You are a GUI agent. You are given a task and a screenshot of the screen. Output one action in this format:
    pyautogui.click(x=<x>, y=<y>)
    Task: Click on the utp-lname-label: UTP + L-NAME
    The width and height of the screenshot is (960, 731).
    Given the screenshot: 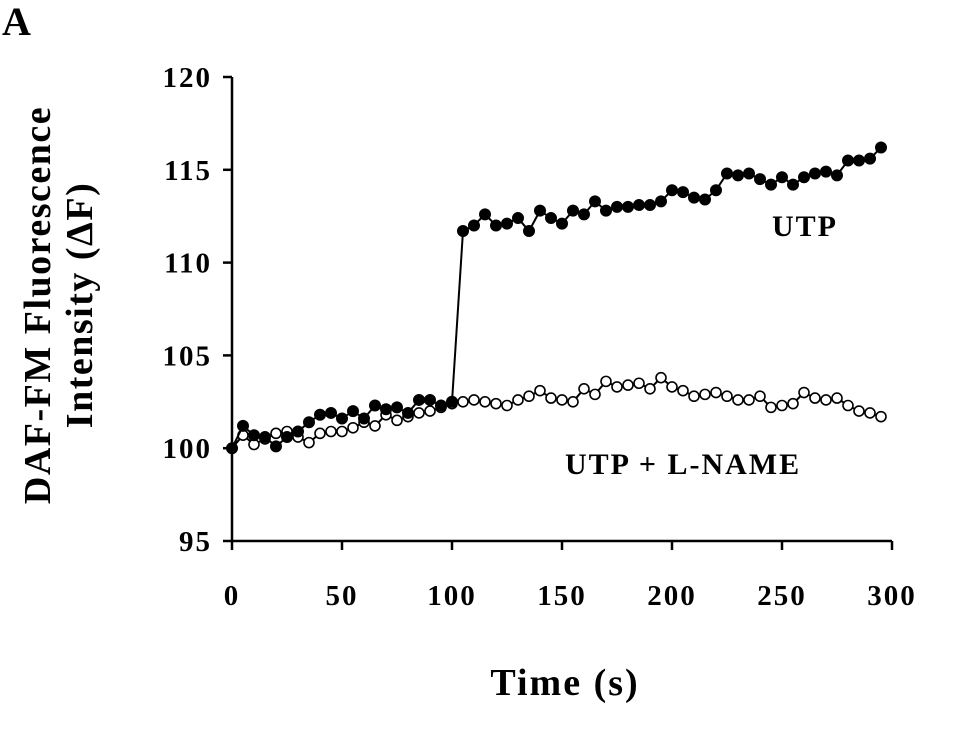 What is the action you would take?
    pyautogui.click(x=683, y=464)
    